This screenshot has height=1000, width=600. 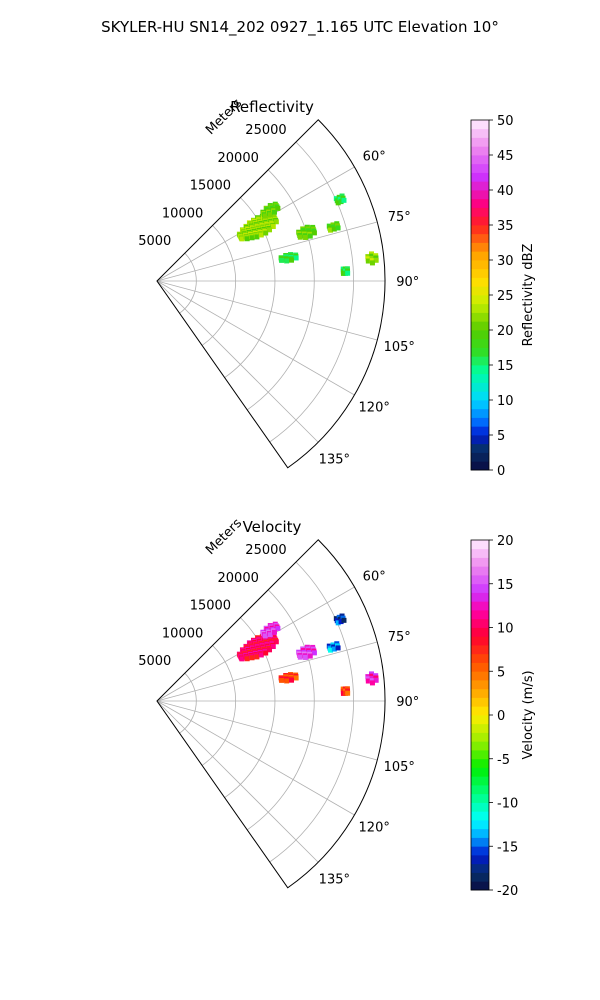 I want to click on azimuth-tick-label: 135°, so click(x=334, y=459).